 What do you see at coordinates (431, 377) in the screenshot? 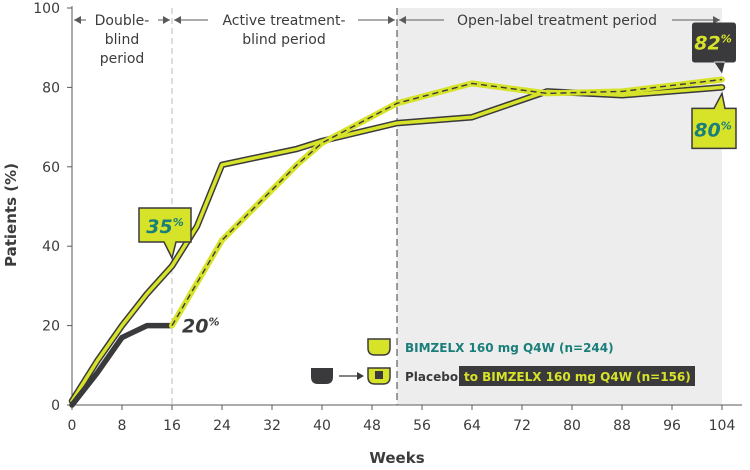
I see `legend-placebo-label: Placebo` at bounding box center [431, 377].